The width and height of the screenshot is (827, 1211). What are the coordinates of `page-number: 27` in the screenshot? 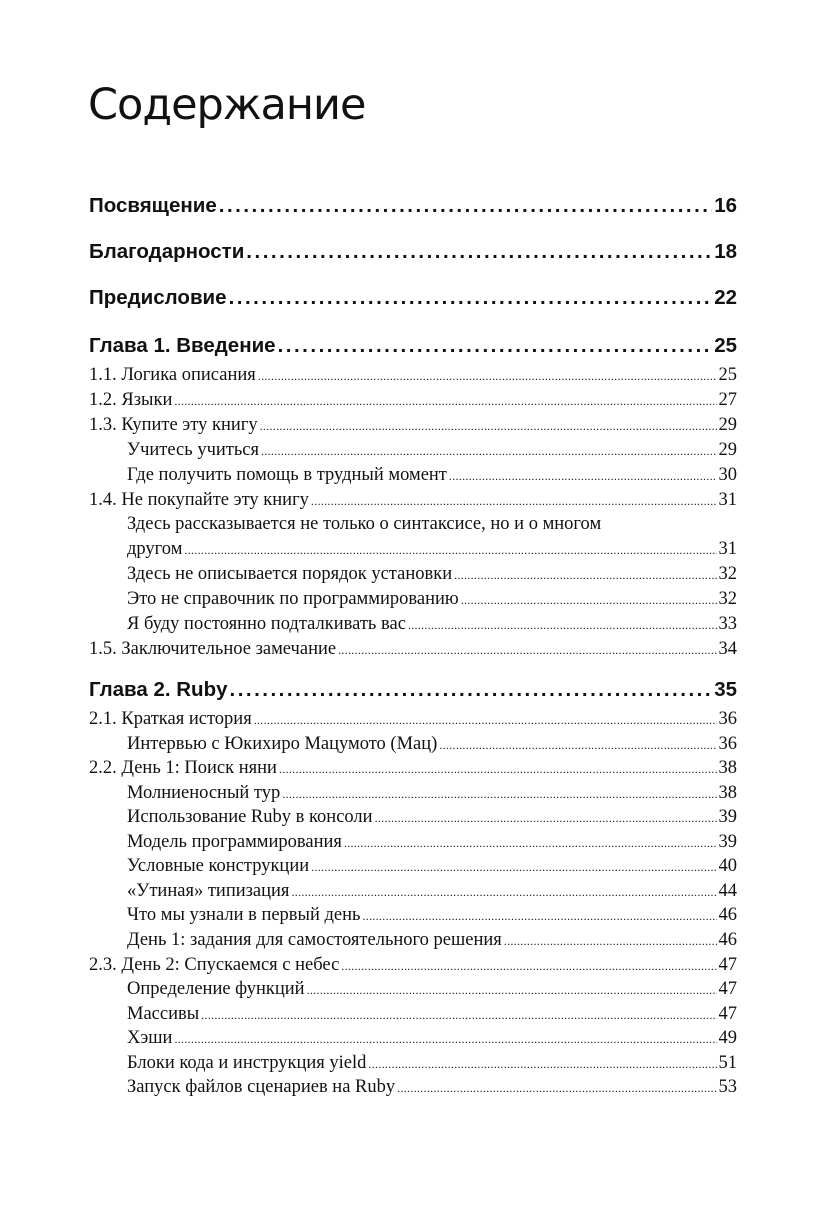 It's located at (728, 399).